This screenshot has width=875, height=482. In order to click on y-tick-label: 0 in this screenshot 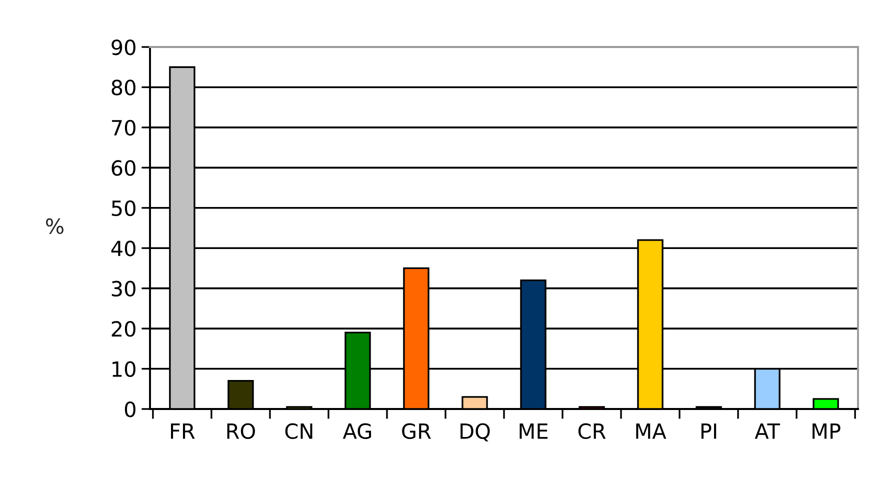, I will do `click(130, 409)`.